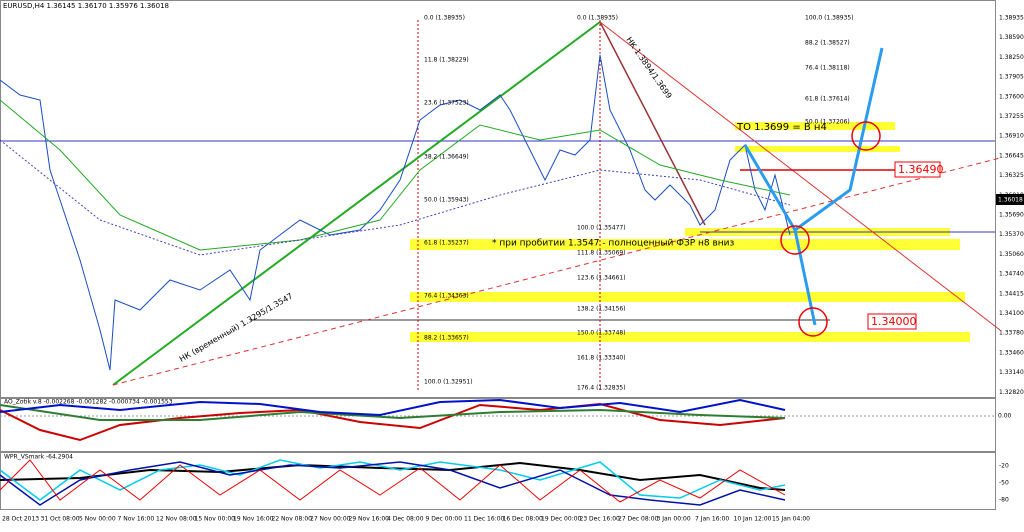 The width and height of the screenshot is (1024, 532). Describe the element at coordinates (405, 519) in the screenshot. I see `date-axis-label: 4 Dec 08:00` at that location.